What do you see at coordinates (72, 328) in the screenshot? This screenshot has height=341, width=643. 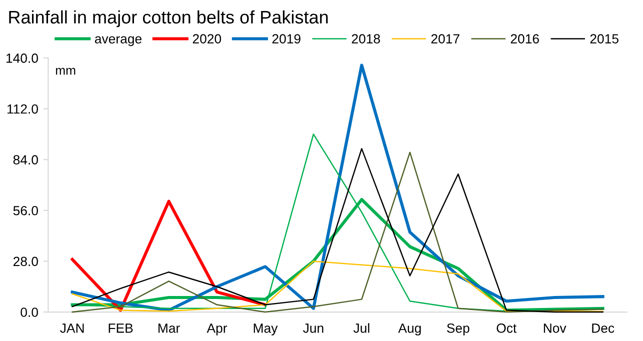 I see `x-tick-label: JAN` at bounding box center [72, 328].